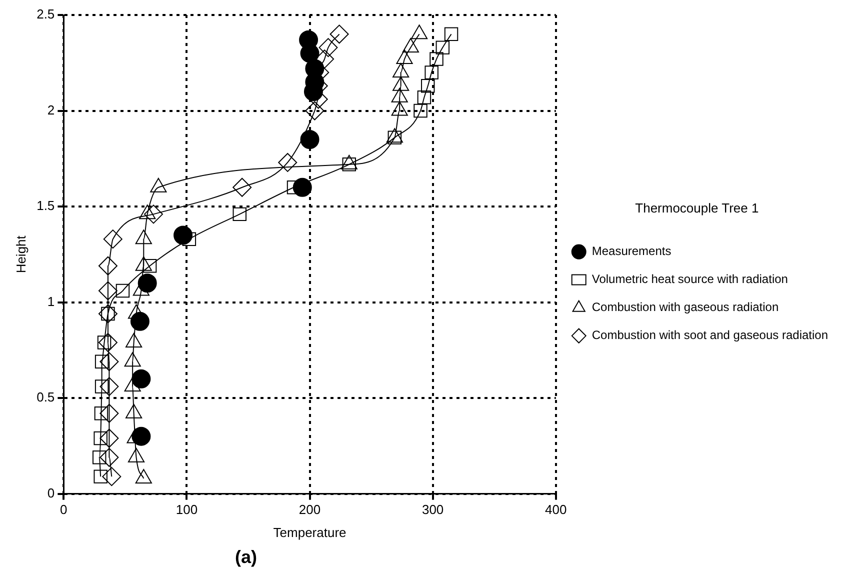 The image size is (848, 579). What do you see at coordinates (51, 301) in the screenshot?
I see `y-tick-label: 1` at bounding box center [51, 301].